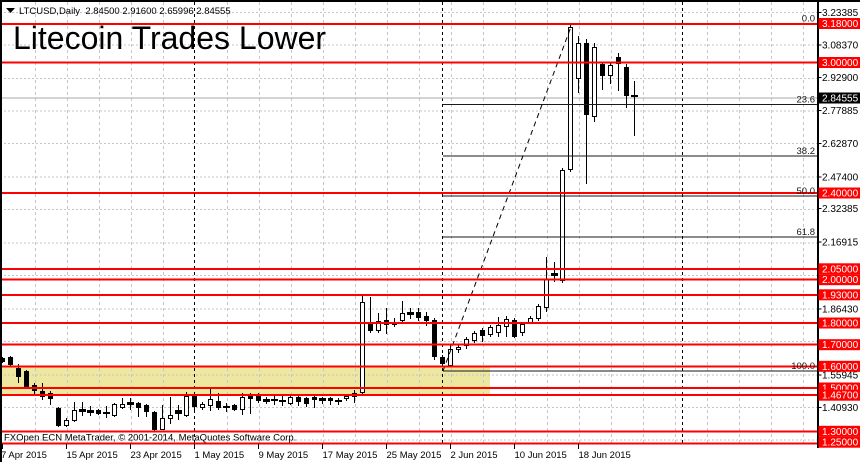 The image size is (860, 462). Describe the element at coordinates (806, 191) in the screenshot. I see `svg-text: 50.0` at that location.